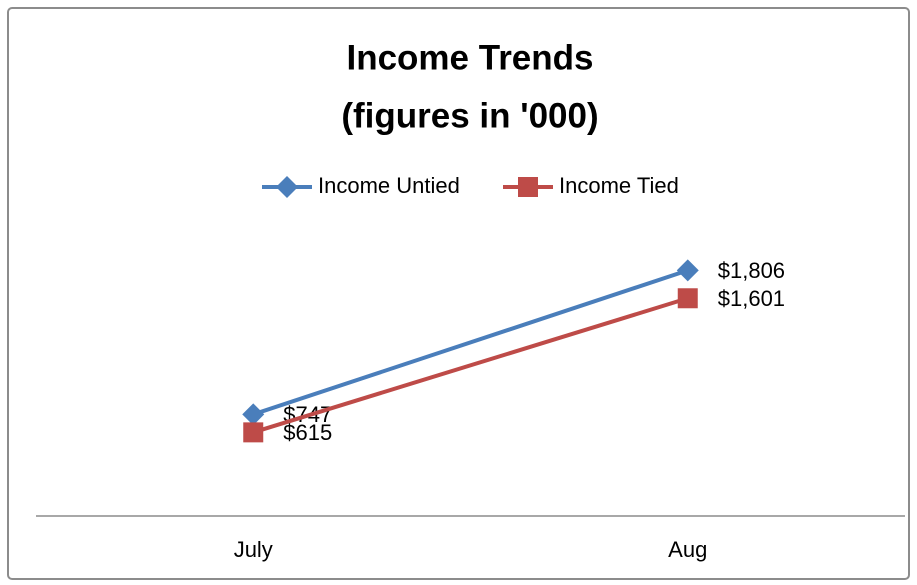 The width and height of the screenshot is (917, 585). Describe the element at coordinates (751, 298) in the screenshot. I see `data-label: $1,601` at that location.